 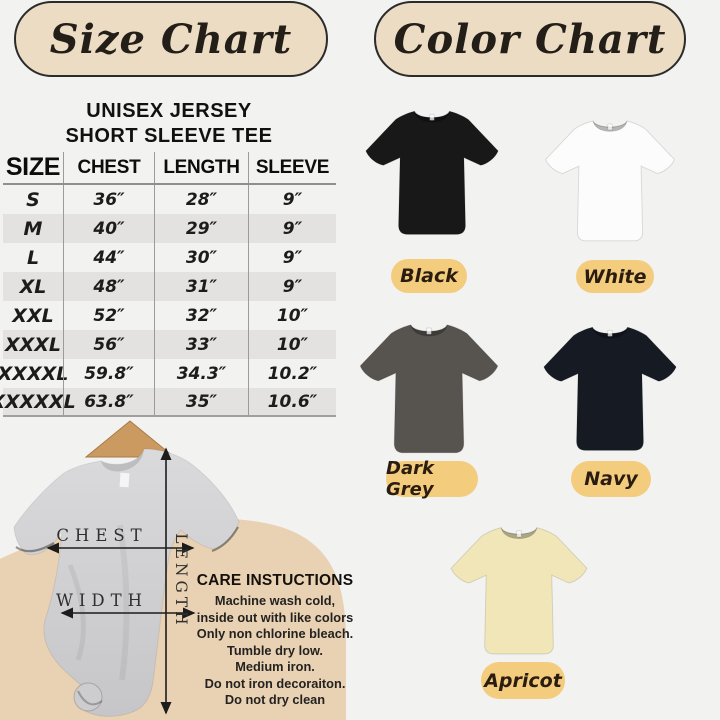 I want to click on color-label-darkgrey: Dark Grey, so click(x=432, y=479).